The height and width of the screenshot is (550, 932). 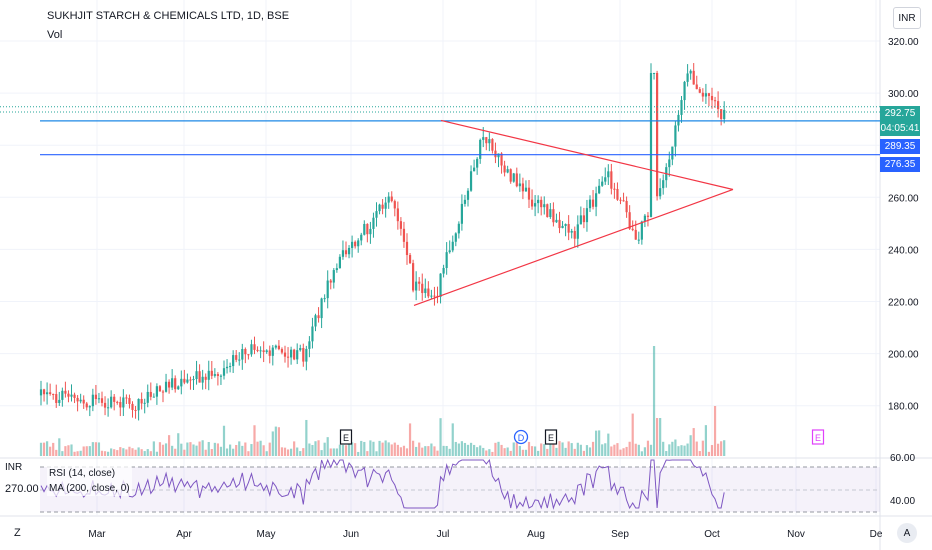 I want to click on currency-button: INR, so click(x=907, y=18).